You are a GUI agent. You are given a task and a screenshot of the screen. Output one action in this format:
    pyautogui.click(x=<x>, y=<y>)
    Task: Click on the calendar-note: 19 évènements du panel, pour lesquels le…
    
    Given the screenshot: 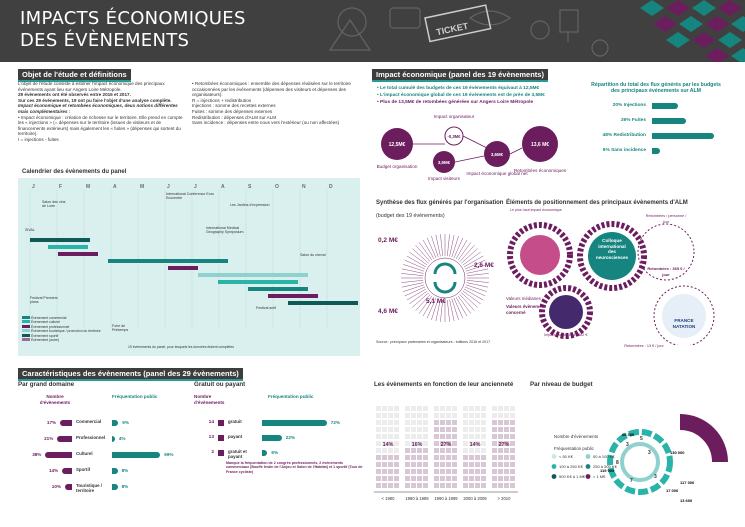 What is the action you would take?
    pyautogui.click(x=181, y=347)
    